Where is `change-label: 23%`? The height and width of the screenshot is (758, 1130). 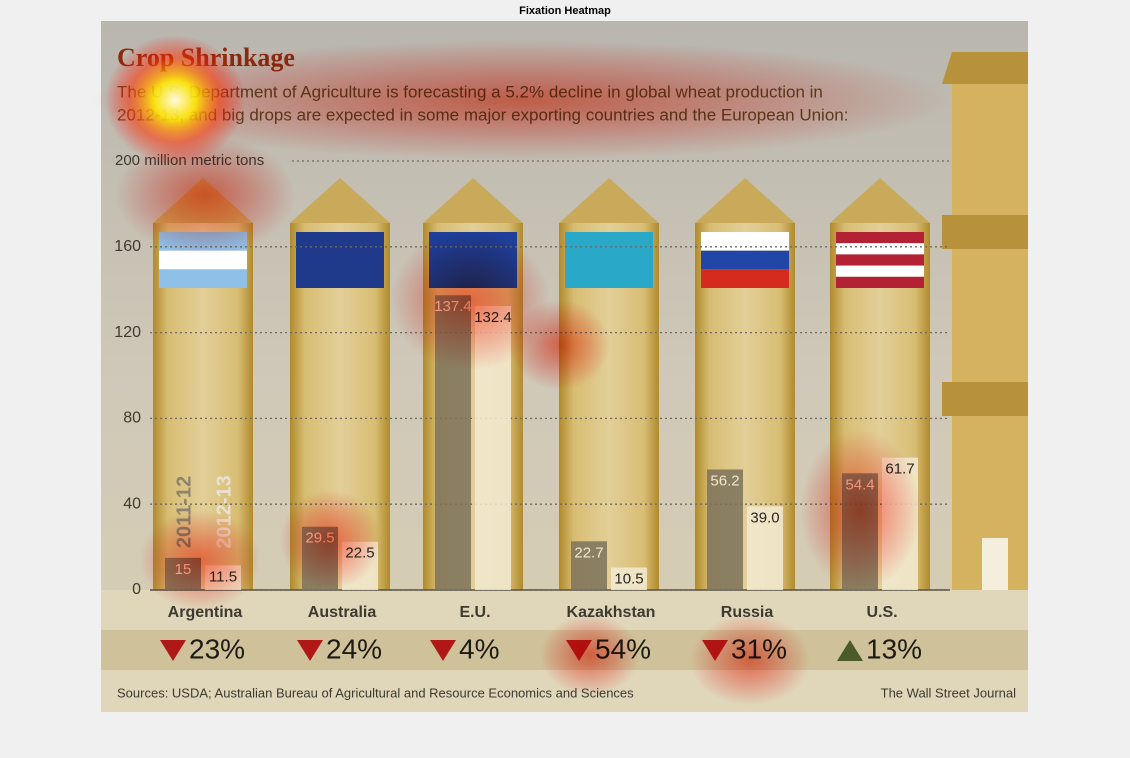 change-label: 23% is located at coordinates (217, 648).